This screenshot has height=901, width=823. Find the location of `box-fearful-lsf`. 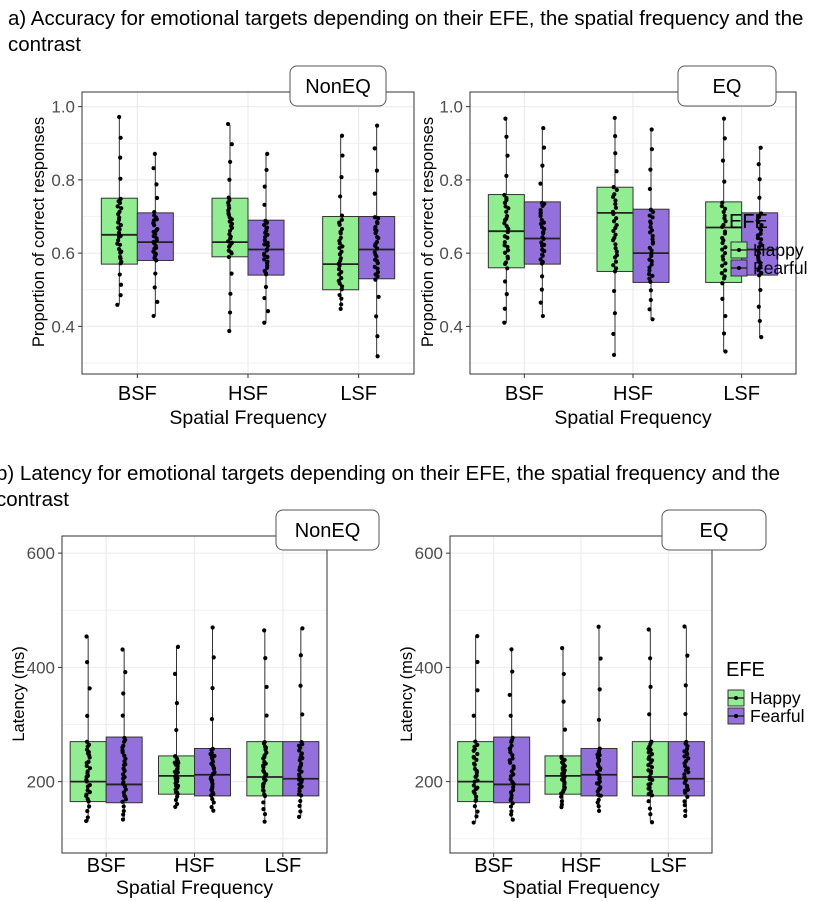

box-fearful-lsf is located at coordinates (686, 721).